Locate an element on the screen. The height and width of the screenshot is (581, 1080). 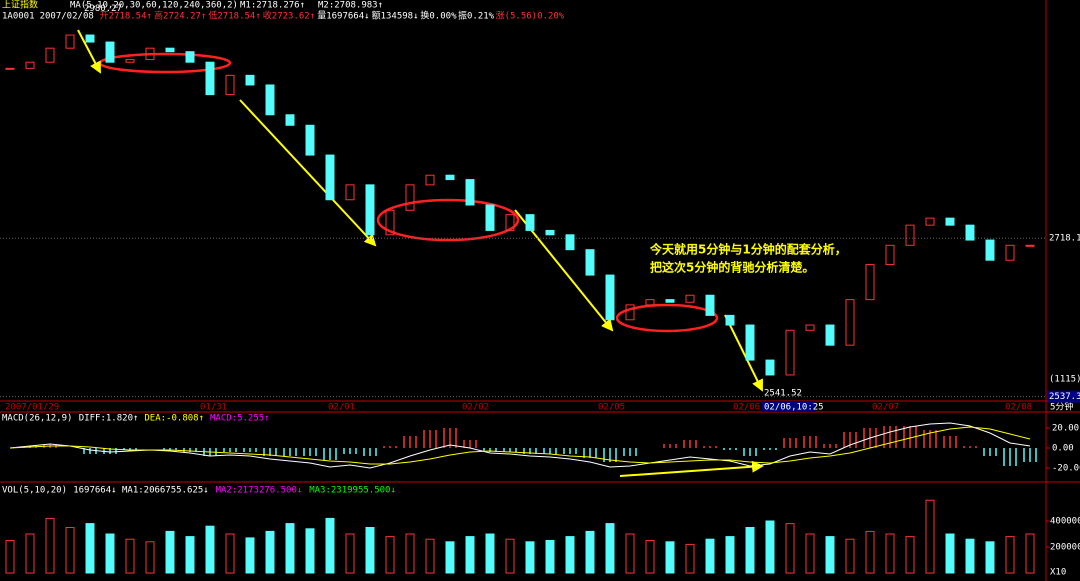
cursor-label: 02/06,10:25 is located at coordinates (794, 408).